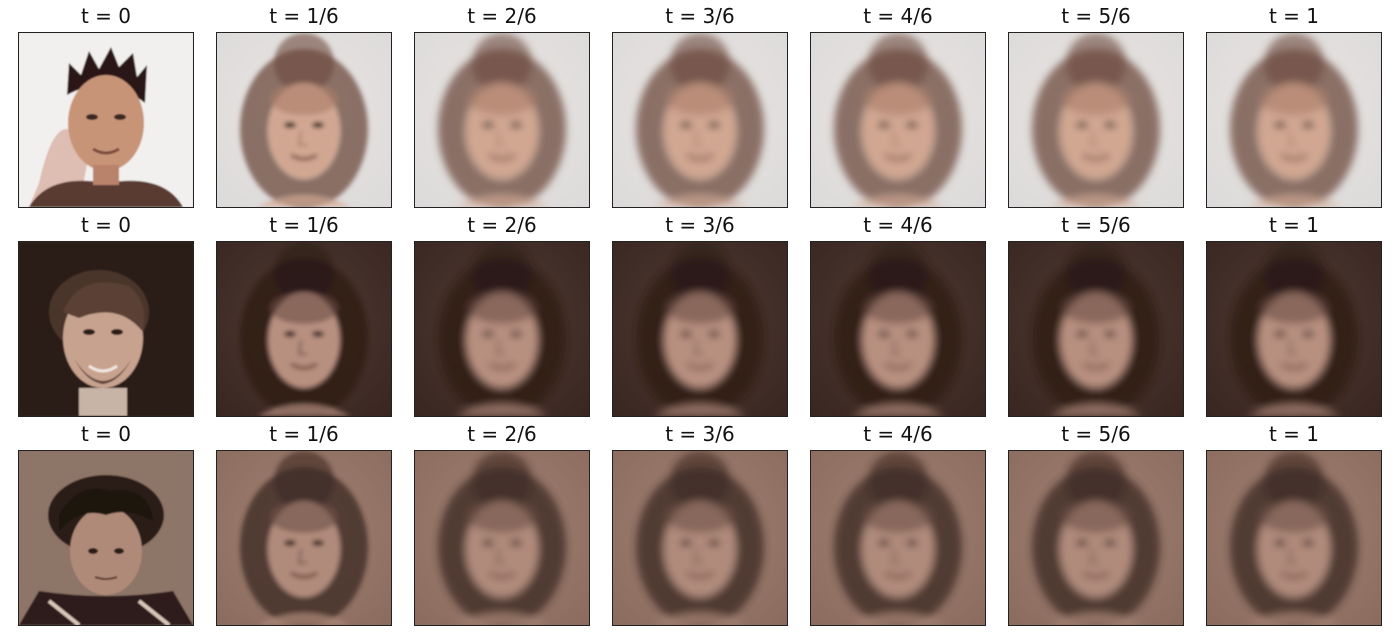  I want to click on panel-r2-c5: t = 4/6, so click(898, 315).